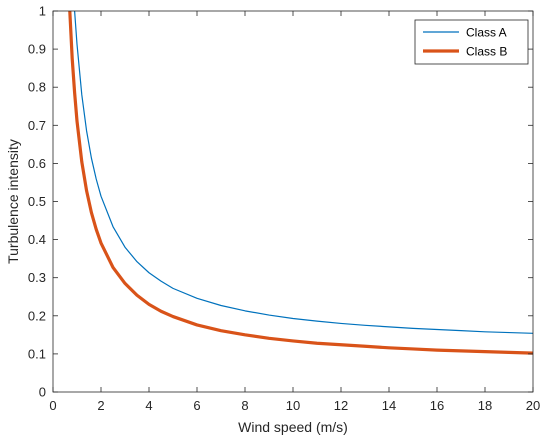  What do you see at coordinates (485, 405) in the screenshot?
I see `x-tick-label: 18` at bounding box center [485, 405].